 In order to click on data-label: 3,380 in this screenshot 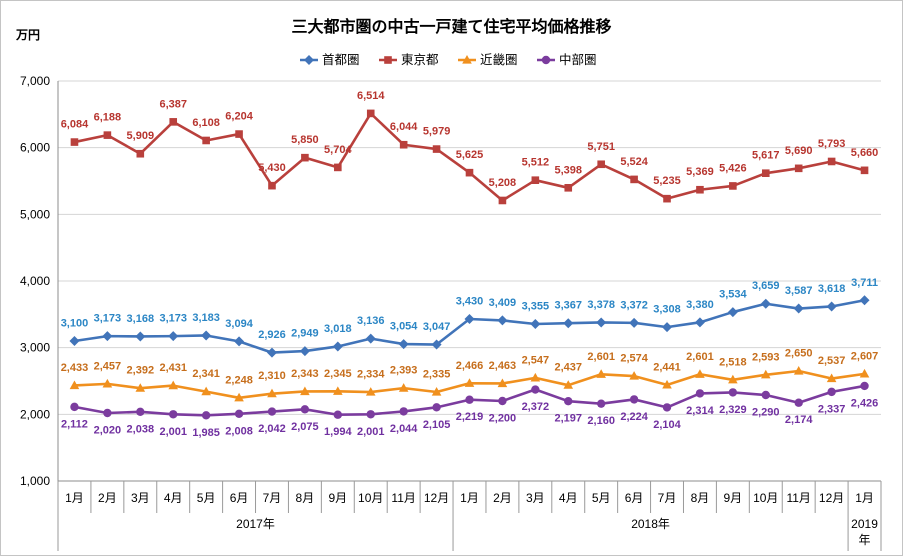, I will do `click(700, 305)`.